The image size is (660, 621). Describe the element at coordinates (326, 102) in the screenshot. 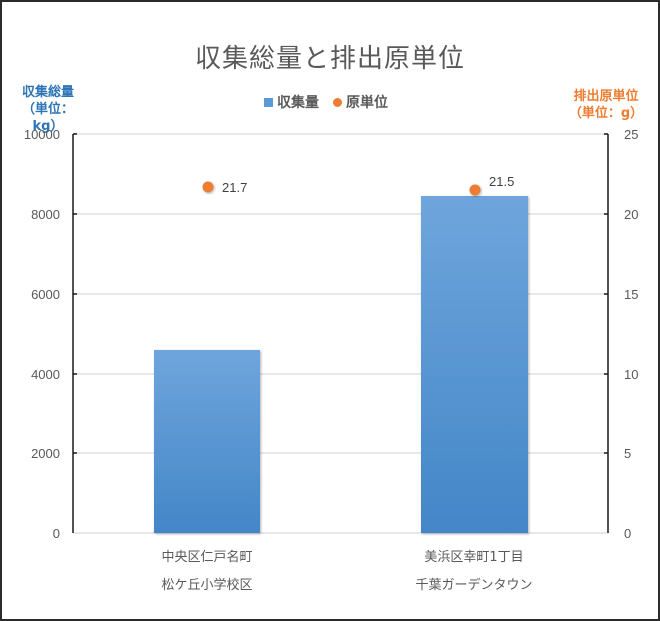

I see `legend: 収集量 原単位` at that location.